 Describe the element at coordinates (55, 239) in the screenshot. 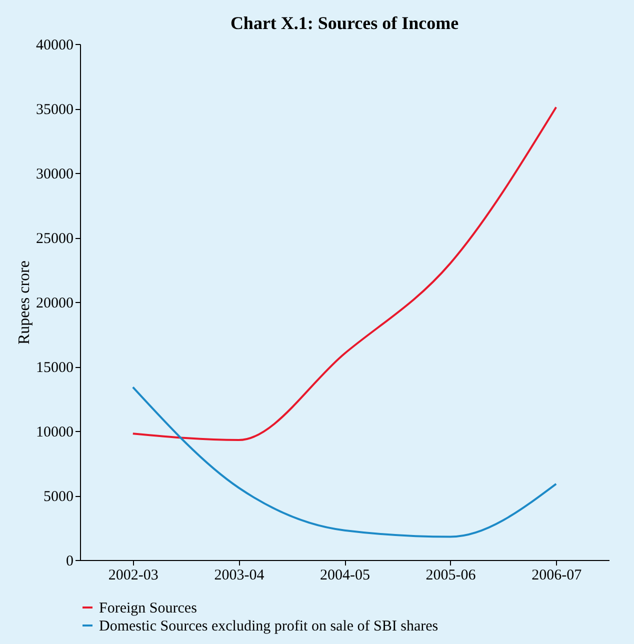

I see `y-tick-label: 25000` at that location.